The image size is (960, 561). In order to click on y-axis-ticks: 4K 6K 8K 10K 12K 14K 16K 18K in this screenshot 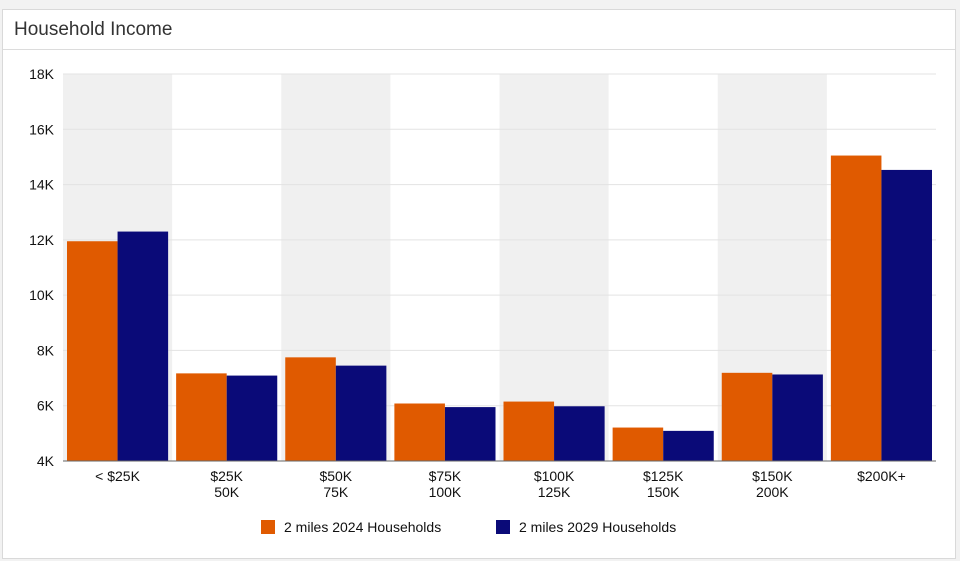, I will do `click(42, 267)`.